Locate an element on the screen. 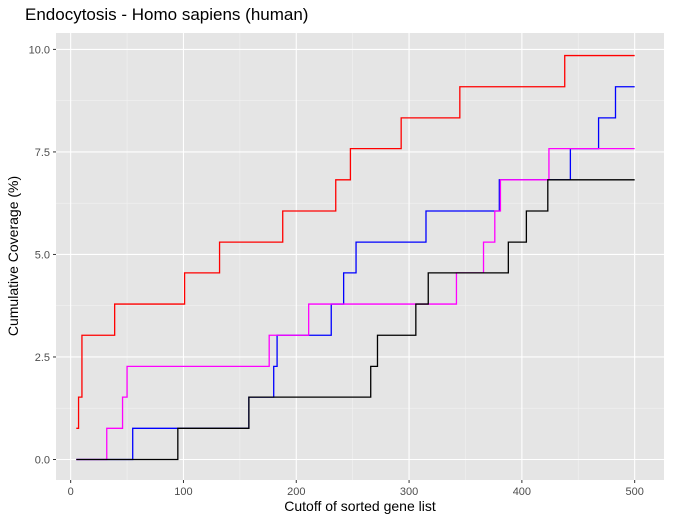 The width and height of the screenshot is (678, 521). y-axis: 0.0 2.5 5.0 7.5 10.0 is located at coordinates (42, 255).